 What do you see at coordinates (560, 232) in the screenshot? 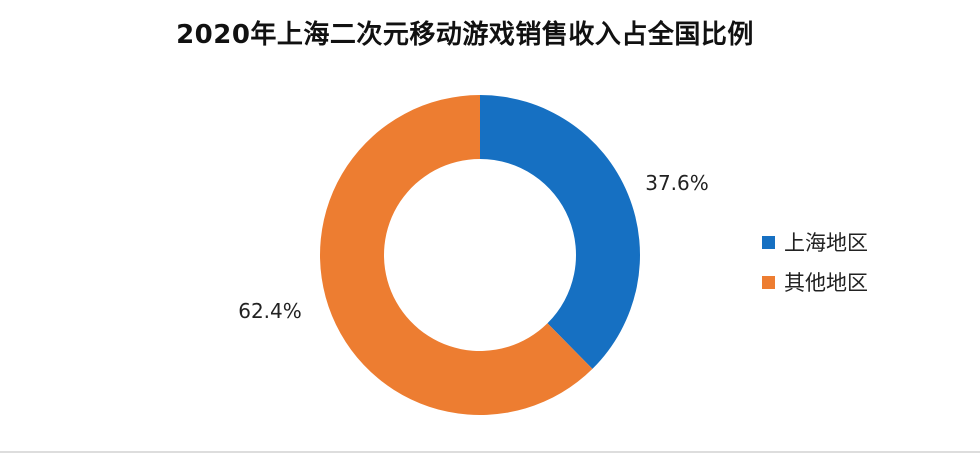
I see `slice-shanghai` at bounding box center [560, 232].